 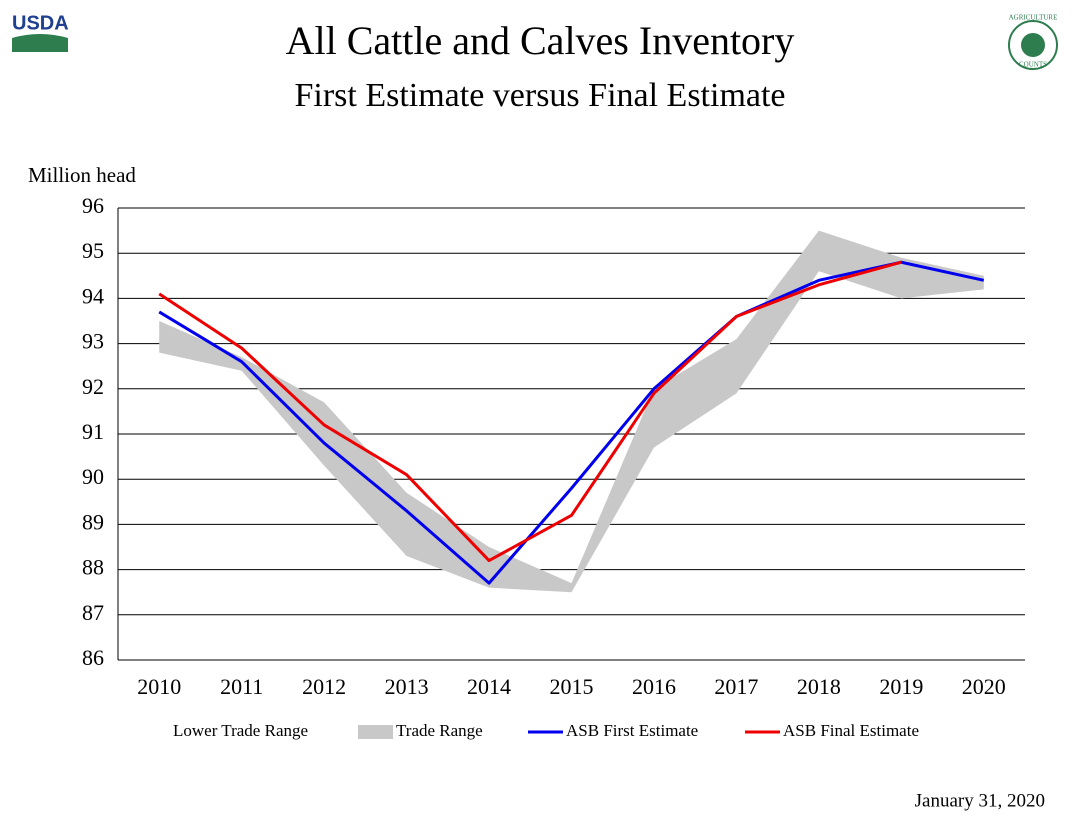 What do you see at coordinates (1033, 65) in the screenshot?
I see `logo-text: COUNTS` at bounding box center [1033, 65].